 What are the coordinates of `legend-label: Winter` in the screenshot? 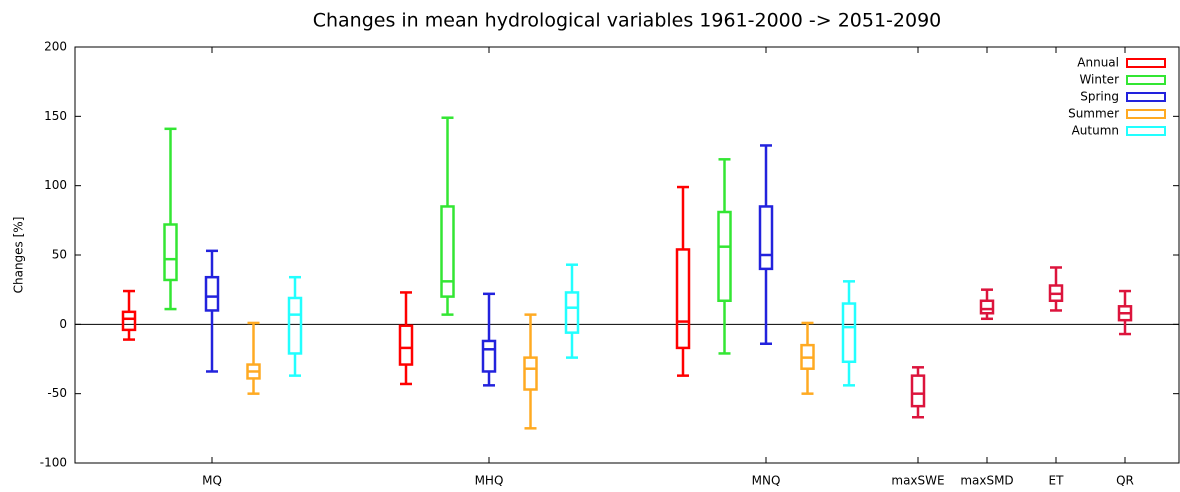 It's located at (1099, 80).